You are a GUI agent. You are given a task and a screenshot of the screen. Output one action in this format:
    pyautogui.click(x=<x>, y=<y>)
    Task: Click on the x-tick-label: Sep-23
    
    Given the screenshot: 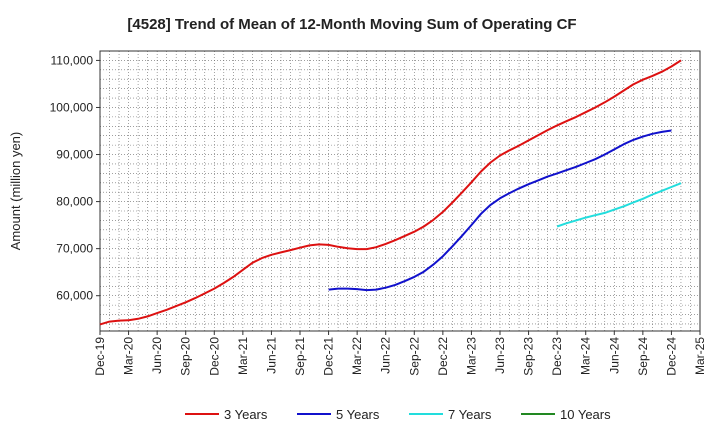 What is the action you would take?
    pyautogui.click(x=529, y=356)
    